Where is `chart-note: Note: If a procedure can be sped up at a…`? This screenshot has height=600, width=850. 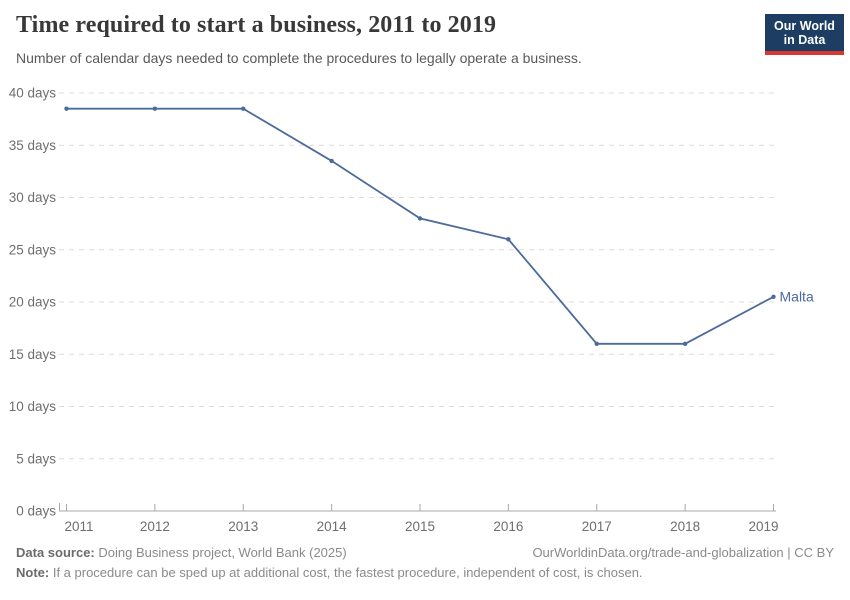 chart-note: Note: If a procedure can be sped up at a… is located at coordinates (329, 572).